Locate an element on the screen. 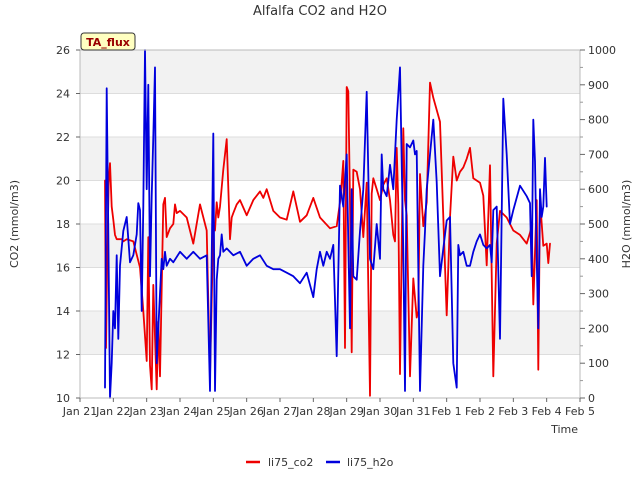 The height and width of the screenshot is (480, 640). x-tick-label: Jan 23 is located at coordinates (145, 411).